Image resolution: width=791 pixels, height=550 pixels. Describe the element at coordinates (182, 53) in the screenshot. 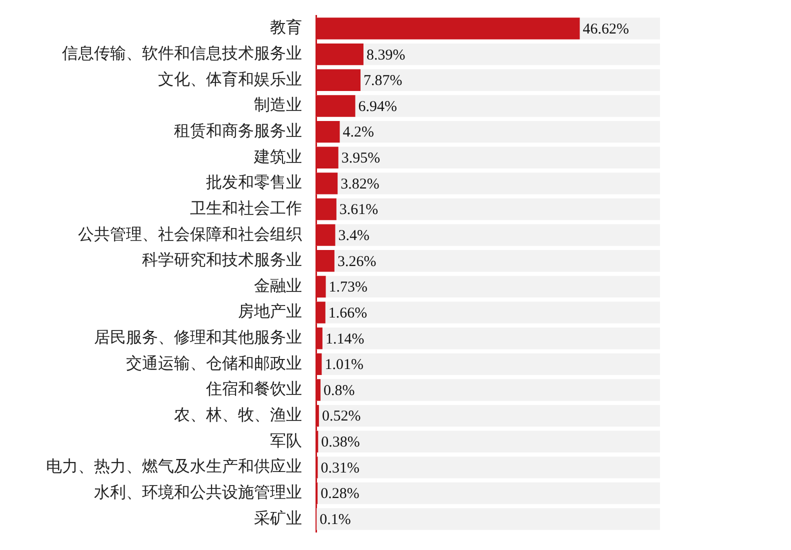

I see `y-tick-label: 信息传输、软件和信息技术服务业` at that location.